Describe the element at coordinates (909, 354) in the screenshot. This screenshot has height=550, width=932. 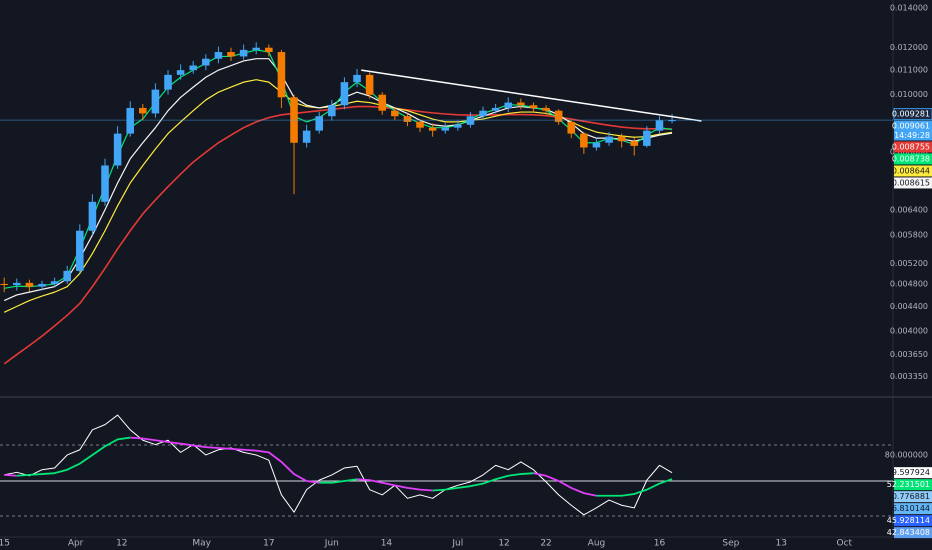
I see `y-tick-label: 0.003650` at that location.